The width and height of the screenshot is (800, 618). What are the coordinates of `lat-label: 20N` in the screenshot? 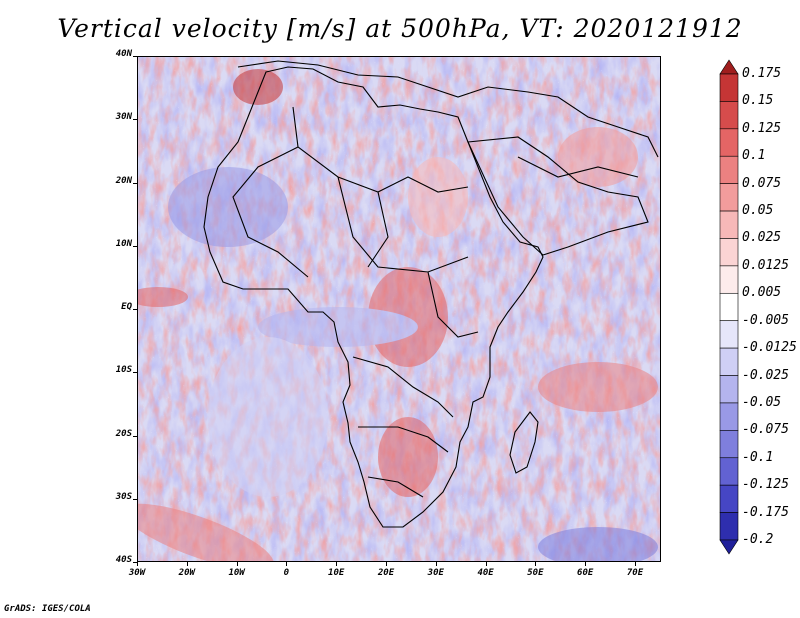 It's located at (123, 180).